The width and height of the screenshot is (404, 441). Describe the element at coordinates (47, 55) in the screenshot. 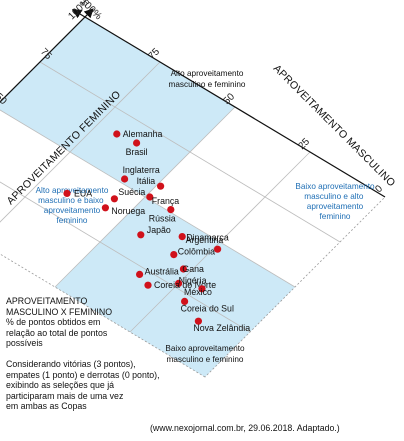

I see `male-axis-line` at that location.